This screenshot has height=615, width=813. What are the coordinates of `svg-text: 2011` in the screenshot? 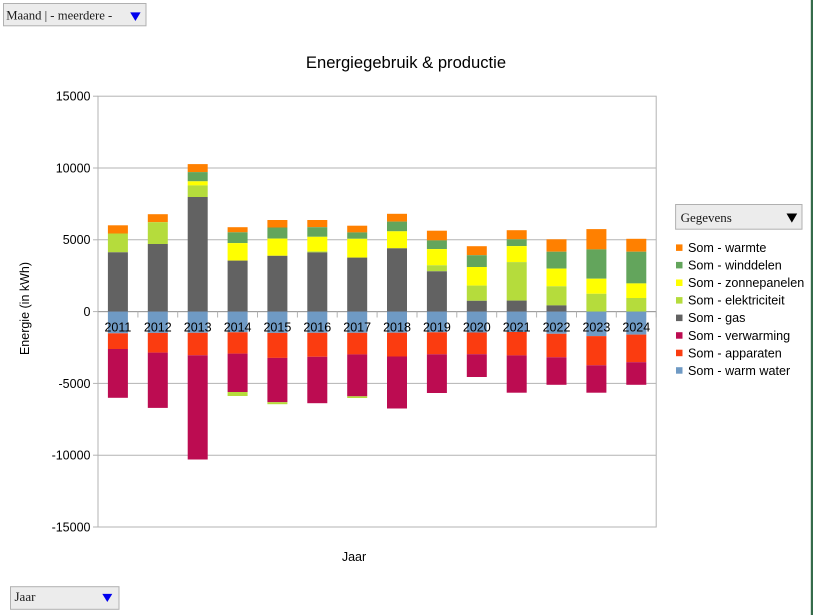 It's located at (117, 327).